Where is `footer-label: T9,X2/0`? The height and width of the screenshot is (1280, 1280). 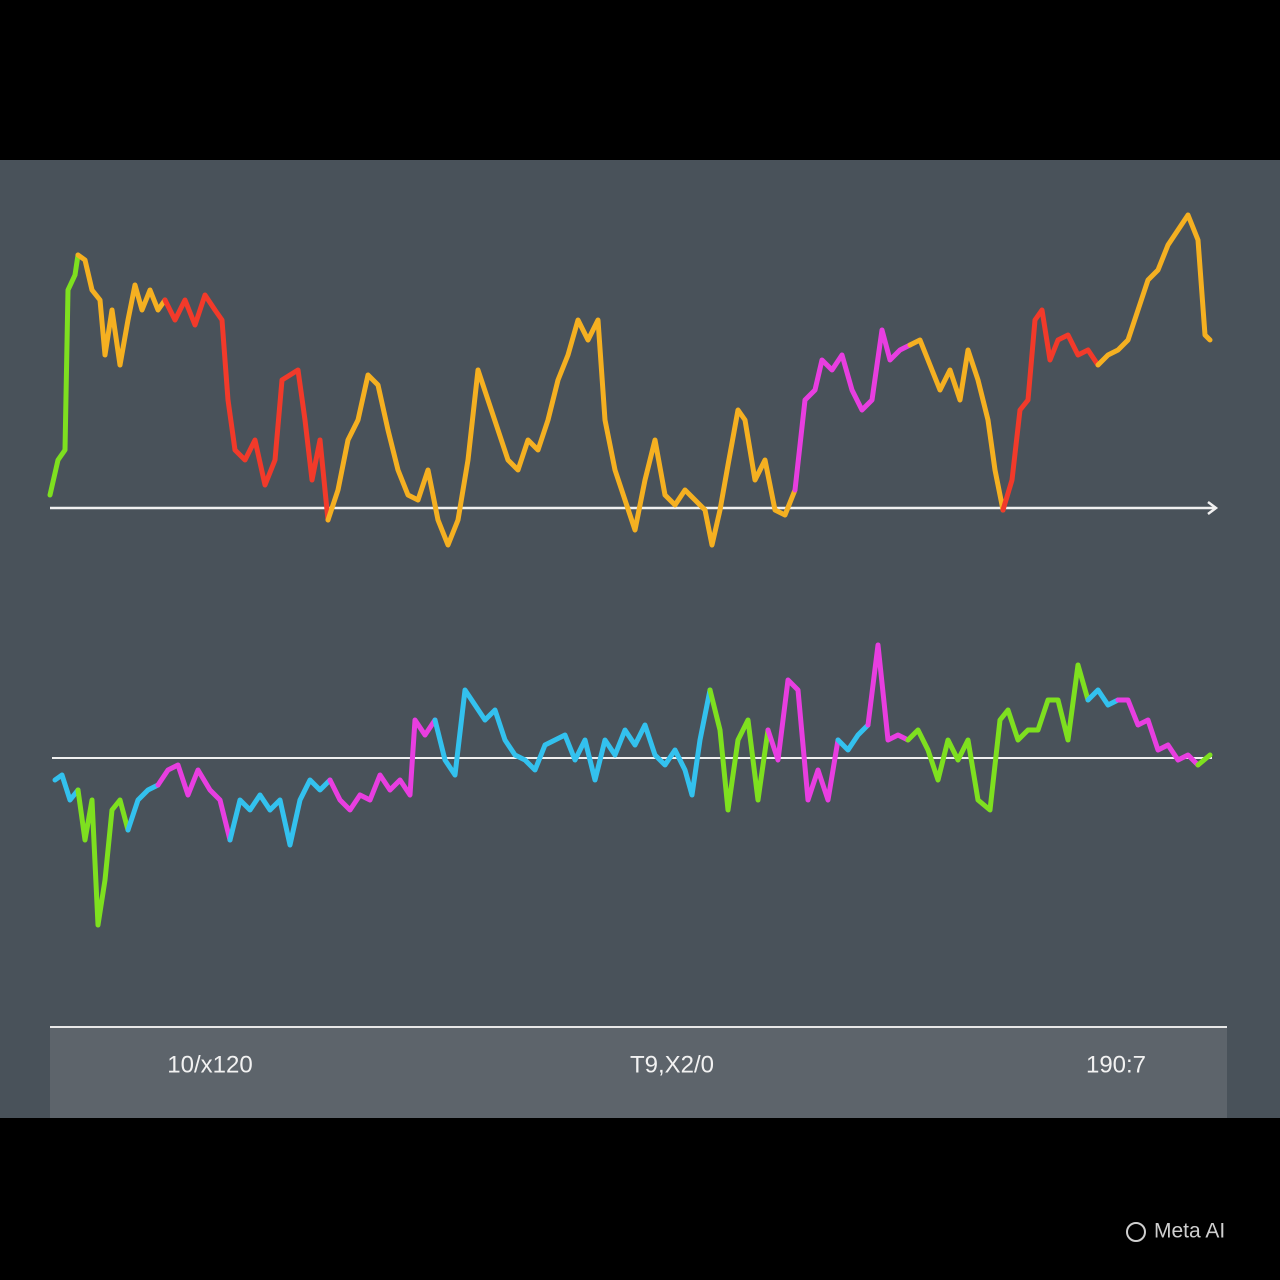 footer-label: T9,X2/0 is located at coordinates (672, 1064).